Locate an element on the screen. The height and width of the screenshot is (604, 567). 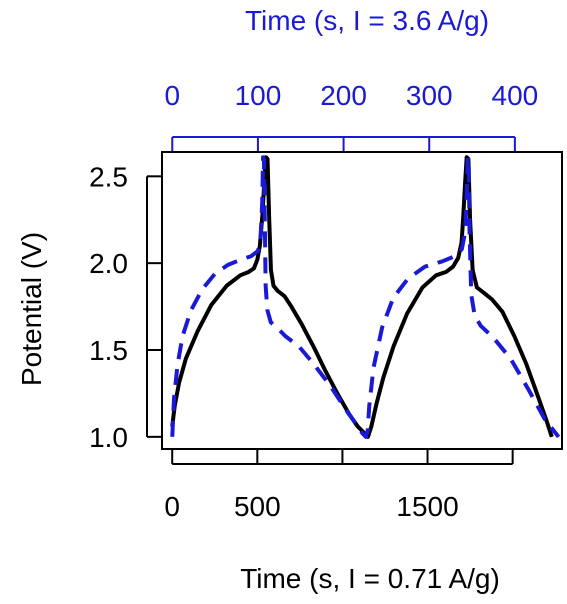
left-axis: 1.0 1.5 2.0 2.5 is located at coordinates (125, 307).